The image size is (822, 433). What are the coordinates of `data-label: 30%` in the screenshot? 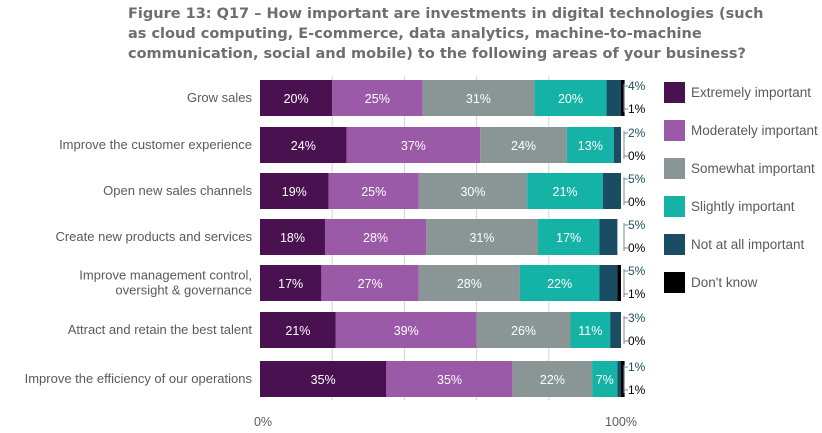 It's located at (472, 192).